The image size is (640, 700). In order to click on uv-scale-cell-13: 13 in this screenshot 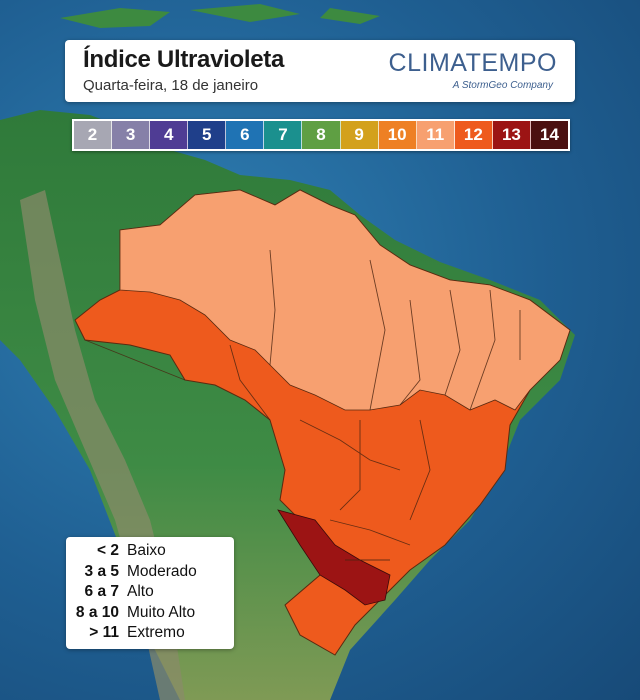, I will do `click(511, 135)`.